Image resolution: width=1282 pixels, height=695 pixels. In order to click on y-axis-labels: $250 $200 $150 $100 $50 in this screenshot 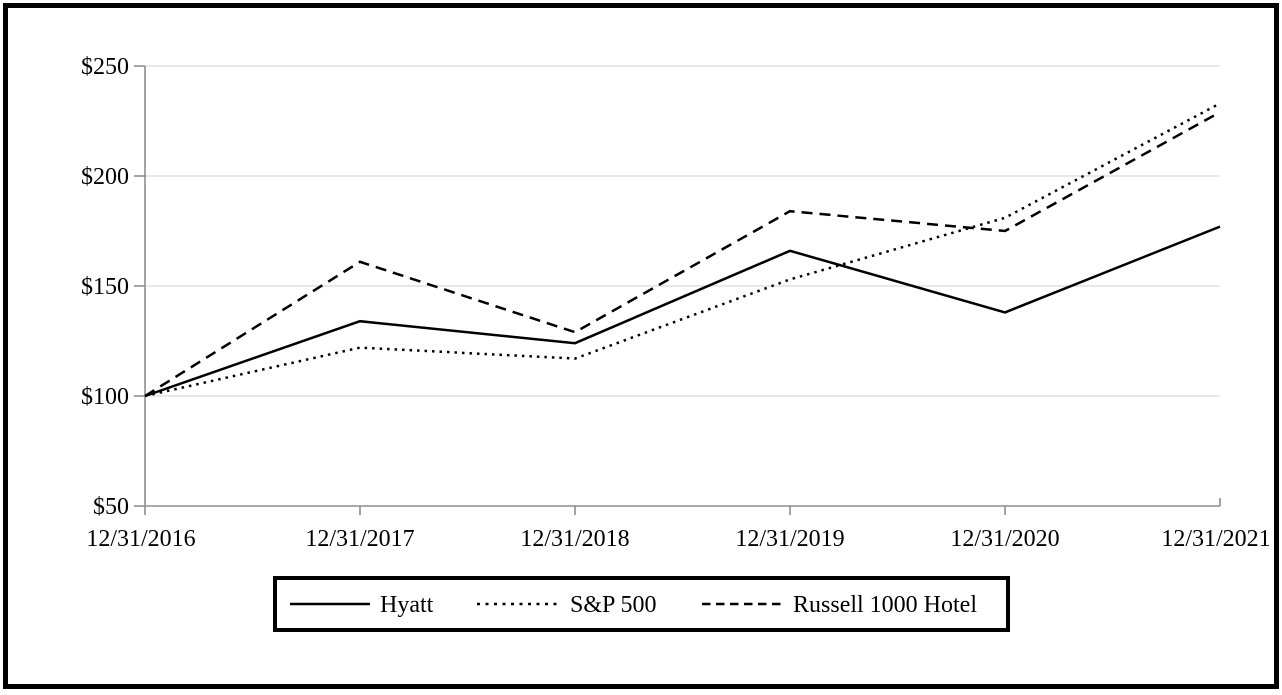, I will do `click(105, 287)`.